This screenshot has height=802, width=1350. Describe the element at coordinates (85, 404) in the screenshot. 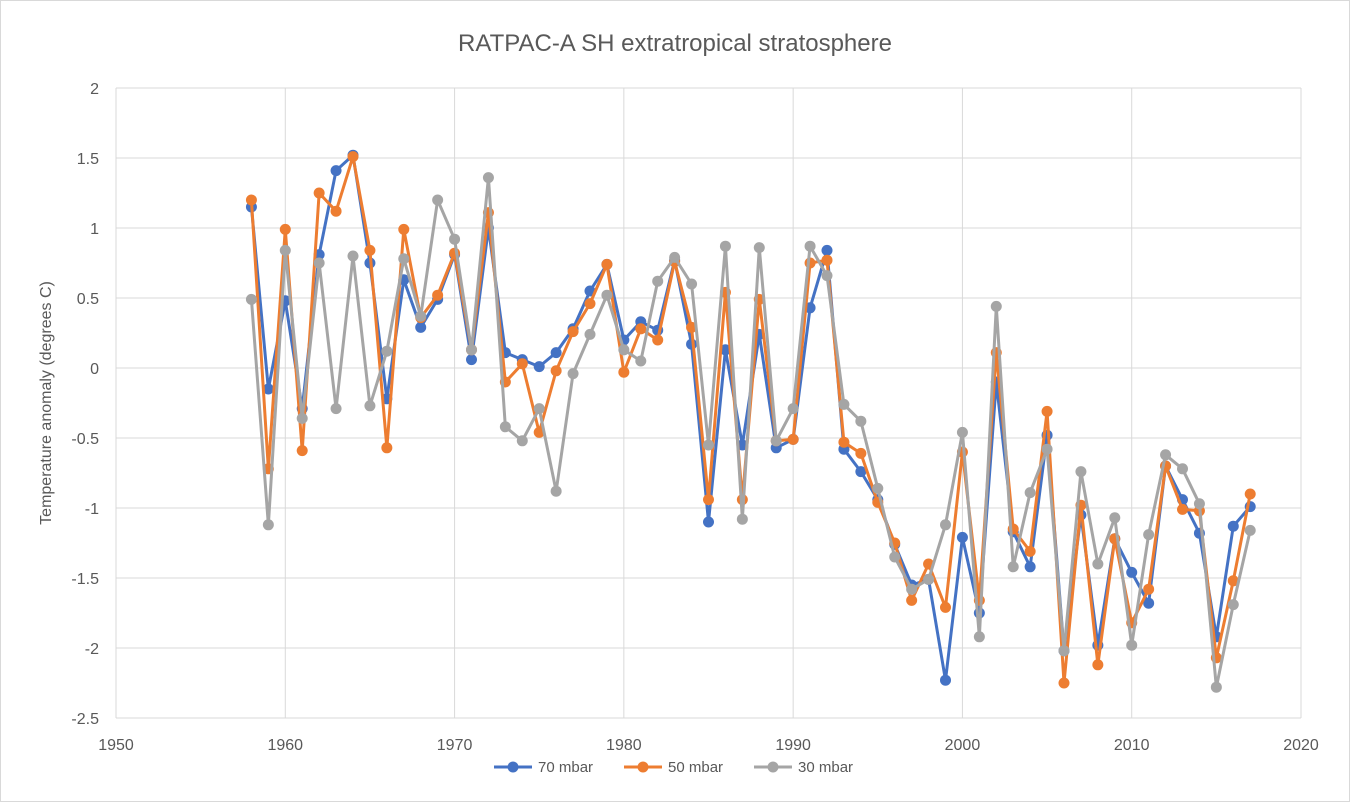

I see `y-axis-ticks: 2 1.5 1 0.5 0 -0.5 -1 -1.5 -2 -2.5` at that location.